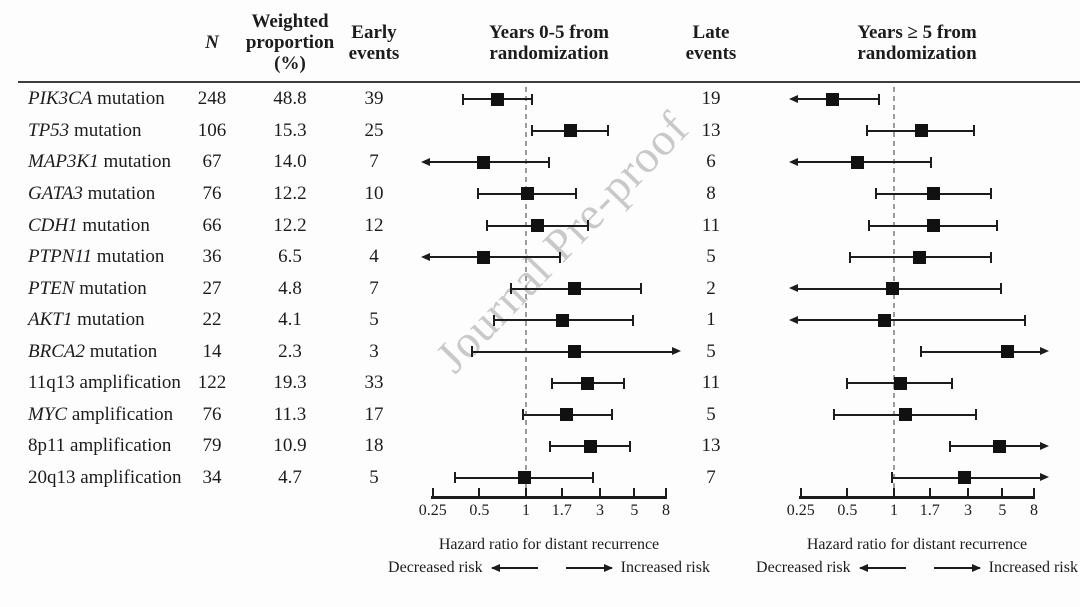 This screenshot has width=1080, height=607. What do you see at coordinates (374, 225) in the screenshot?
I see `early-events-value: 12` at bounding box center [374, 225].